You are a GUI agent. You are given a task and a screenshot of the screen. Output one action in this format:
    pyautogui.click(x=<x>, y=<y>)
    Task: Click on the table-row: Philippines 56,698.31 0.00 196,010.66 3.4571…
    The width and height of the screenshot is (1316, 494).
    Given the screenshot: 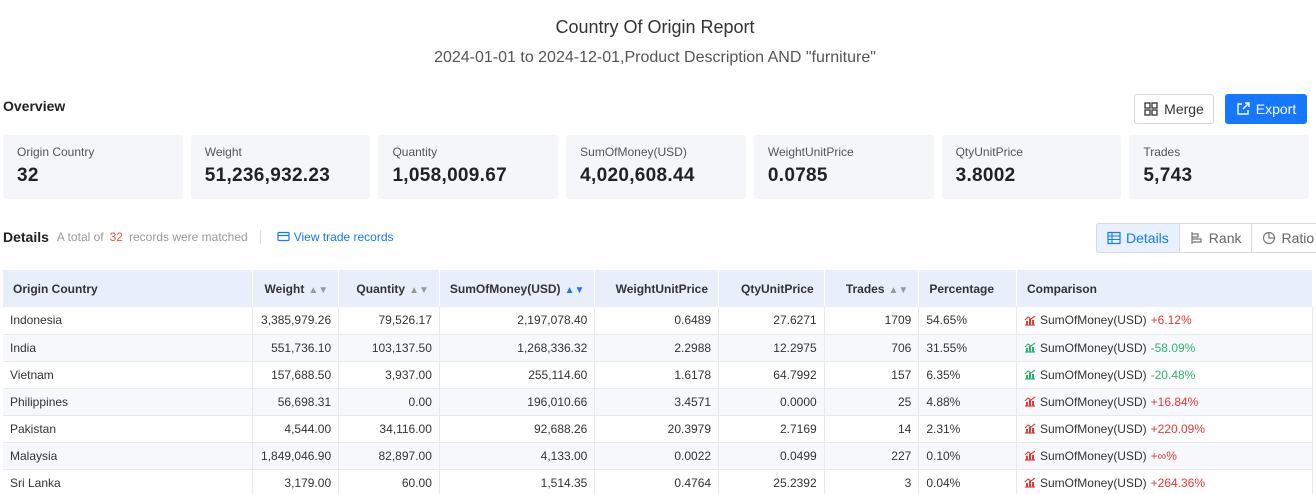 What is the action you would take?
    pyautogui.click(x=658, y=402)
    